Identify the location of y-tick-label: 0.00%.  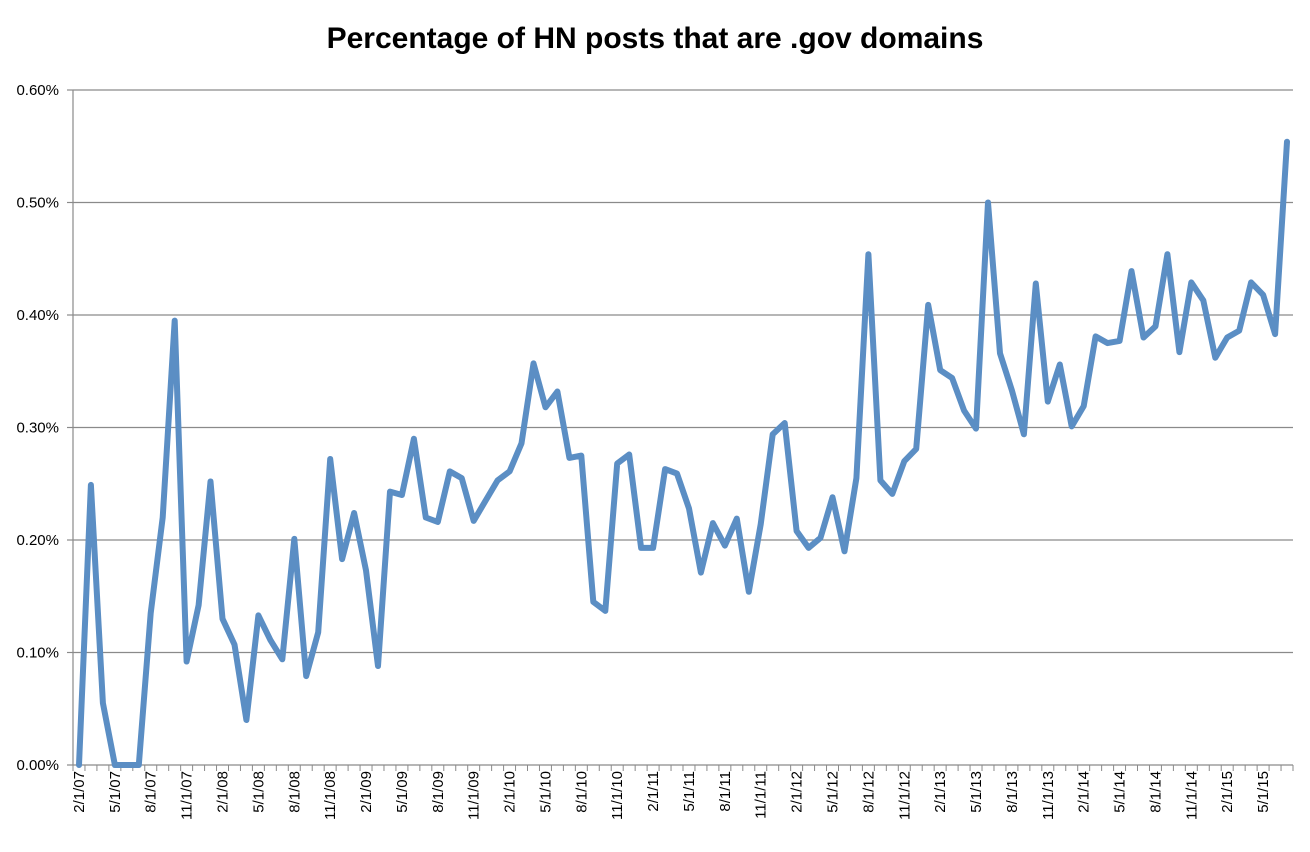
(37, 765).